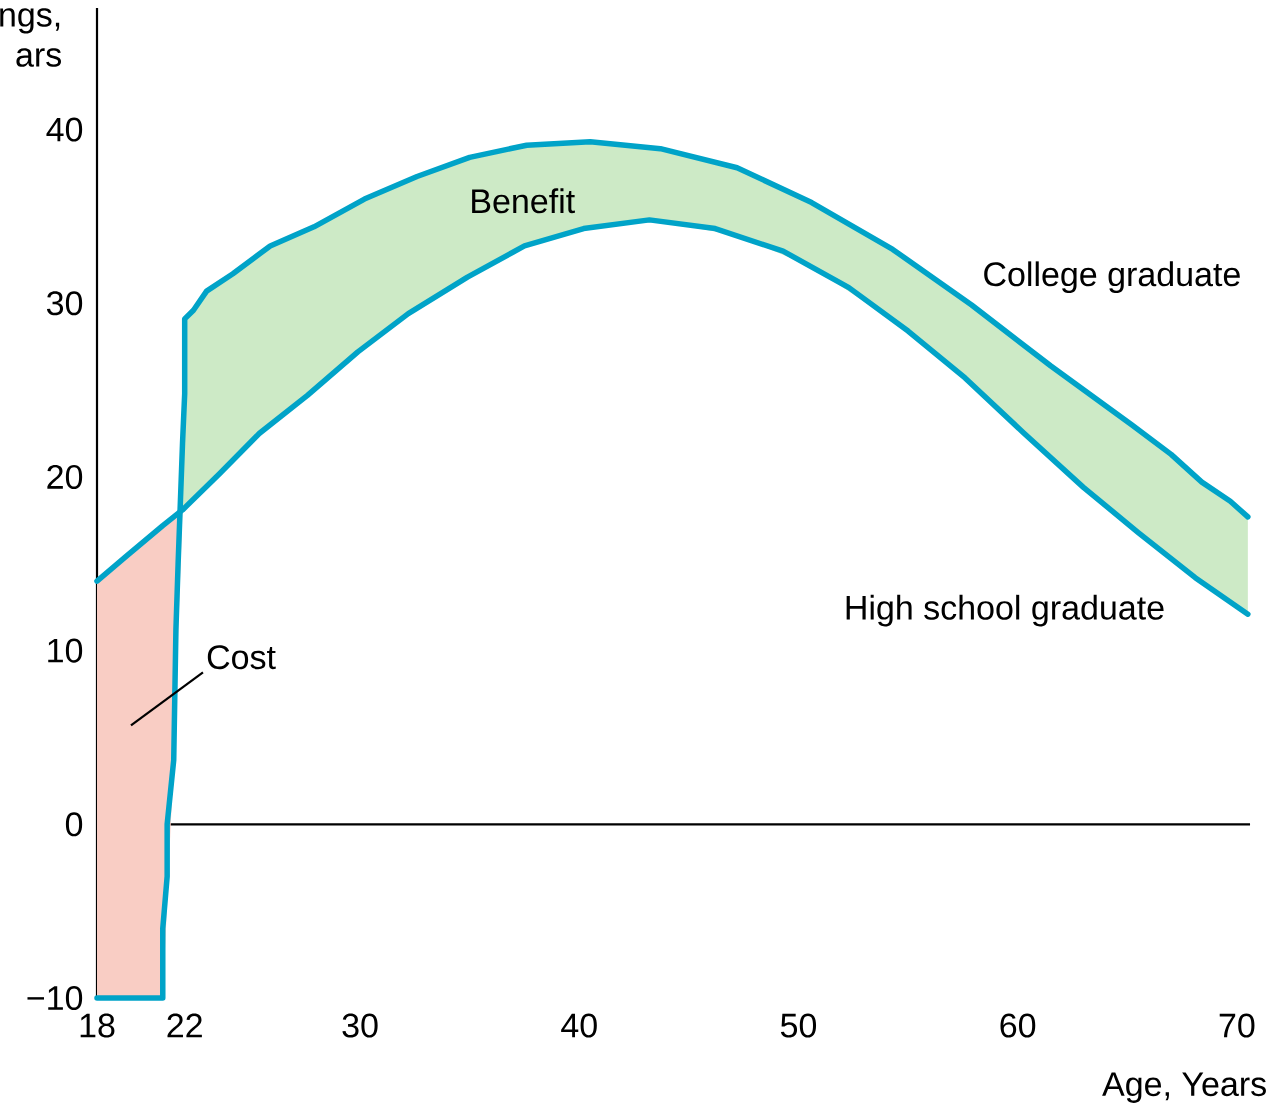 This screenshot has height=1119, width=1275. What do you see at coordinates (1112, 277) in the screenshot?
I see `series-label: College graduate` at bounding box center [1112, 277].